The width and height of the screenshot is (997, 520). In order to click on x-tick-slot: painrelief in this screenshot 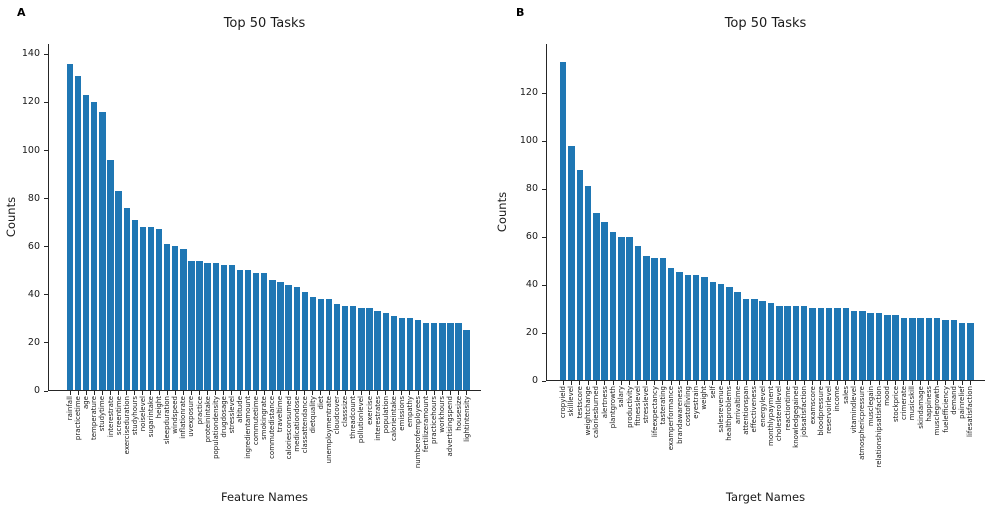, I will do `click(962, 399)`.